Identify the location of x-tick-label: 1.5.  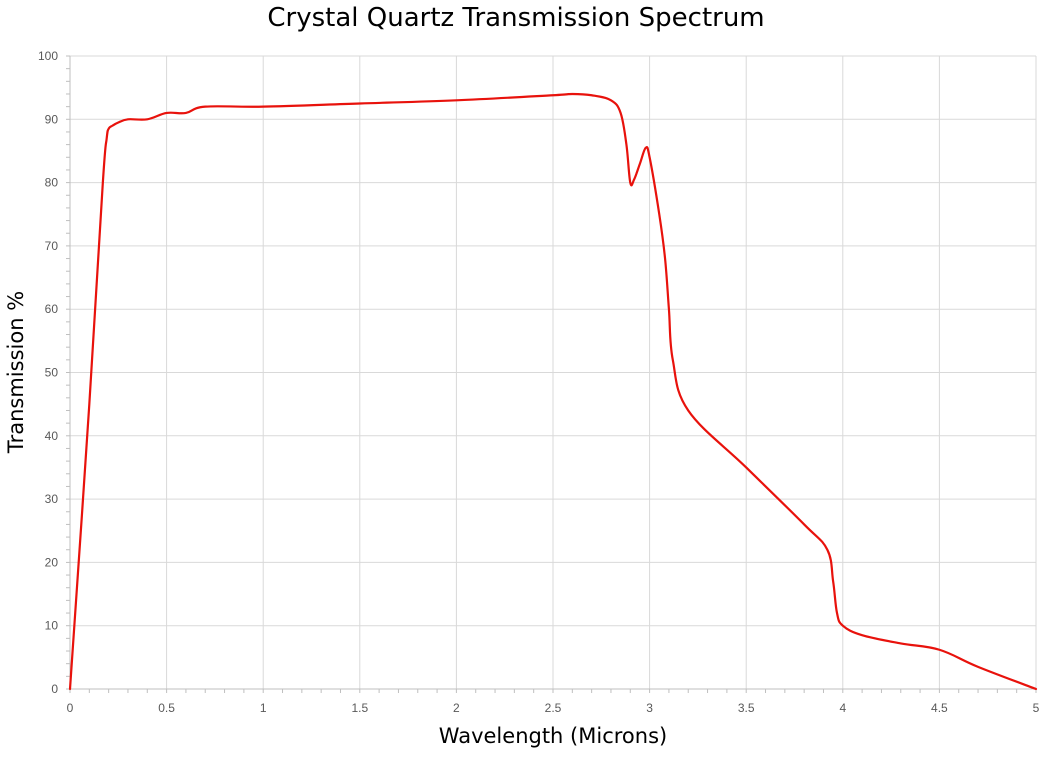
(359, 708).